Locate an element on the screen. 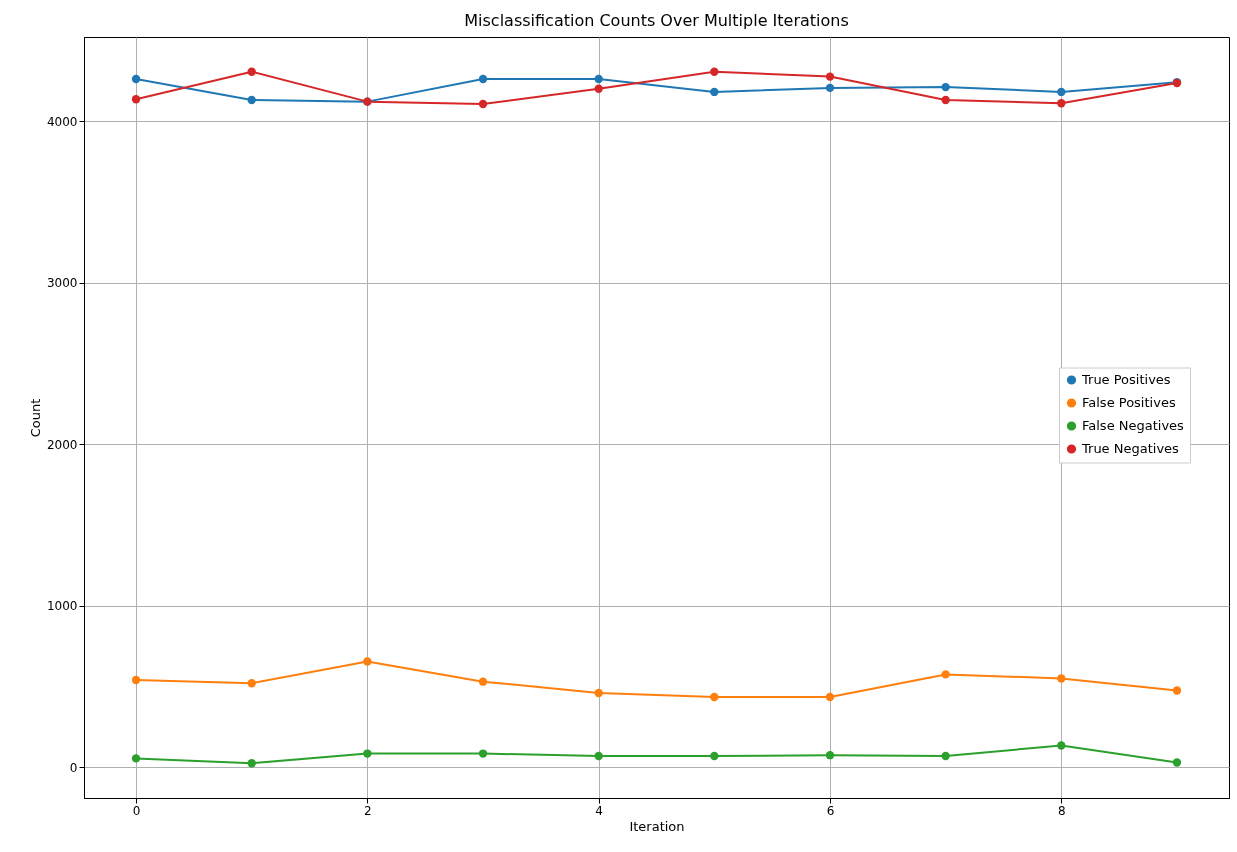  legend-label: False Negatives is located at coordinates (1133, 425).